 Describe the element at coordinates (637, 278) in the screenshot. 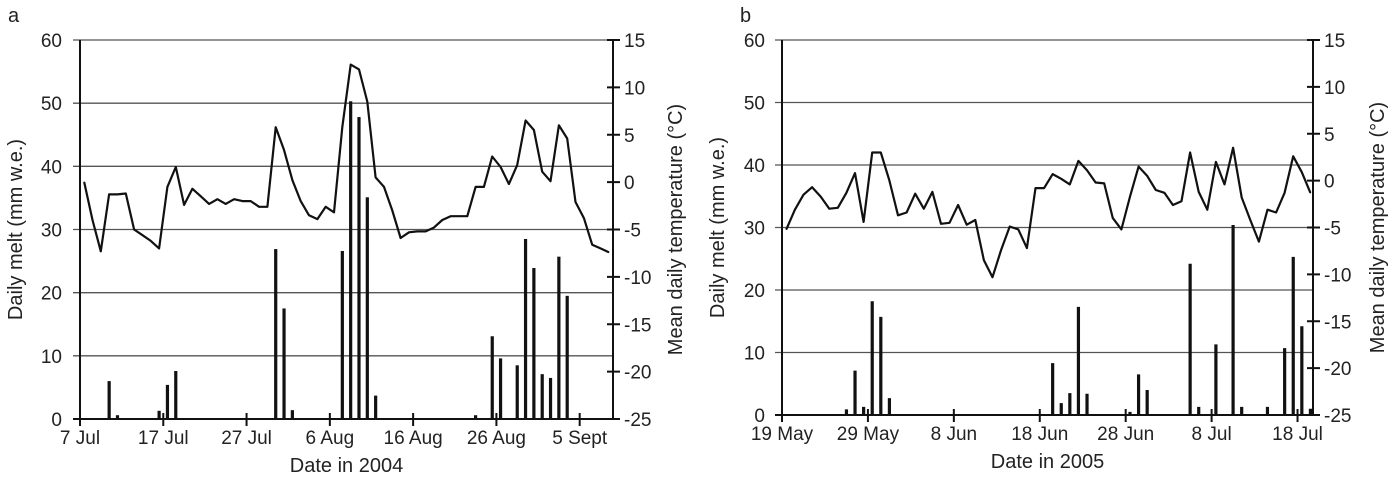

I see `y2-tick-label: -10` at that location.